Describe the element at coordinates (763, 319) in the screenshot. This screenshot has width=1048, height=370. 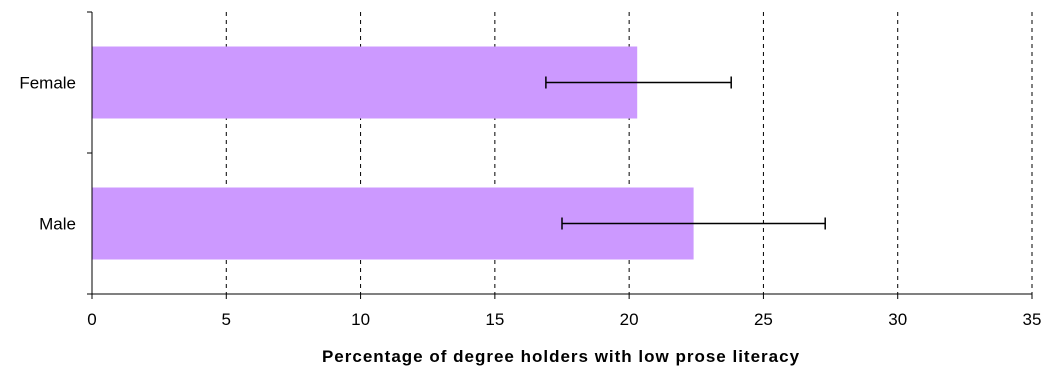
I see `x-tick-label: 25` at that location.